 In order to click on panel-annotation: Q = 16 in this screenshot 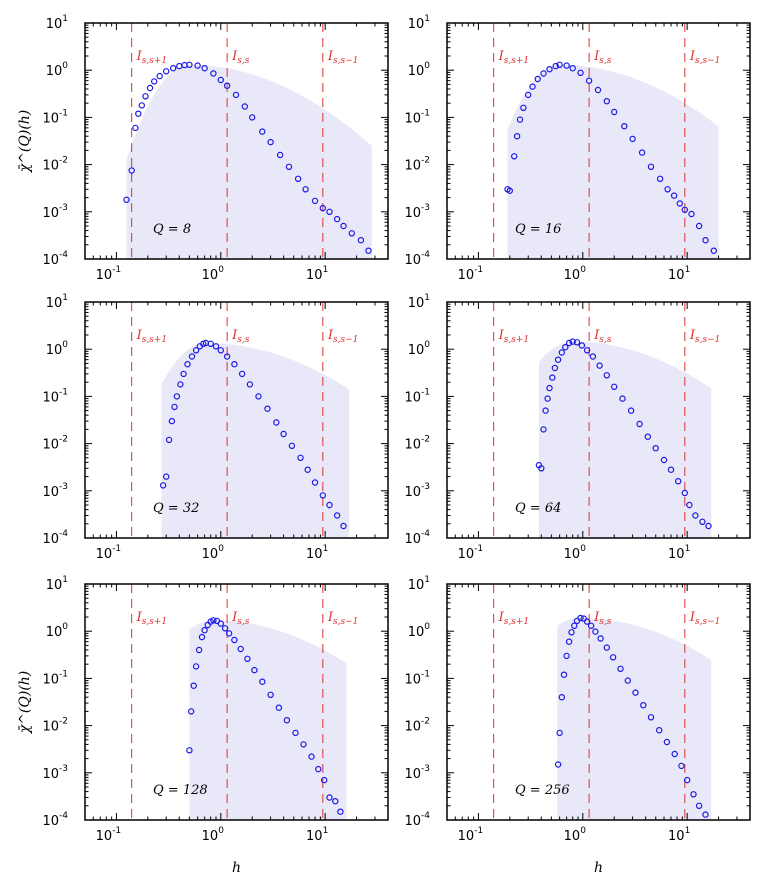, I will do `click(538, 229)`.